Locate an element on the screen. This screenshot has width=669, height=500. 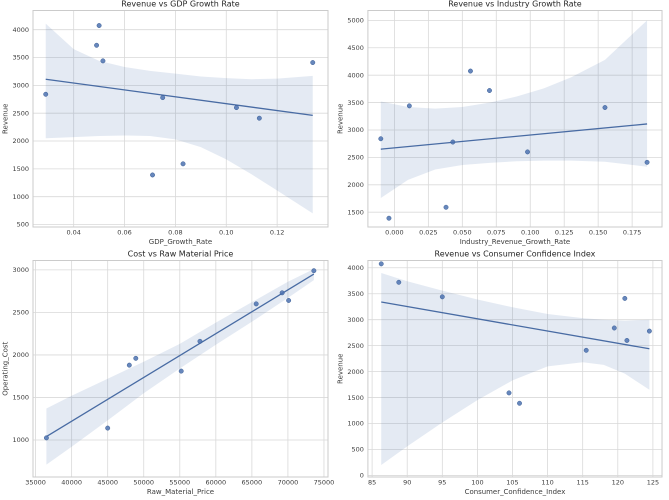
x-tick-label: 85 is located at coordinates (372, 482).